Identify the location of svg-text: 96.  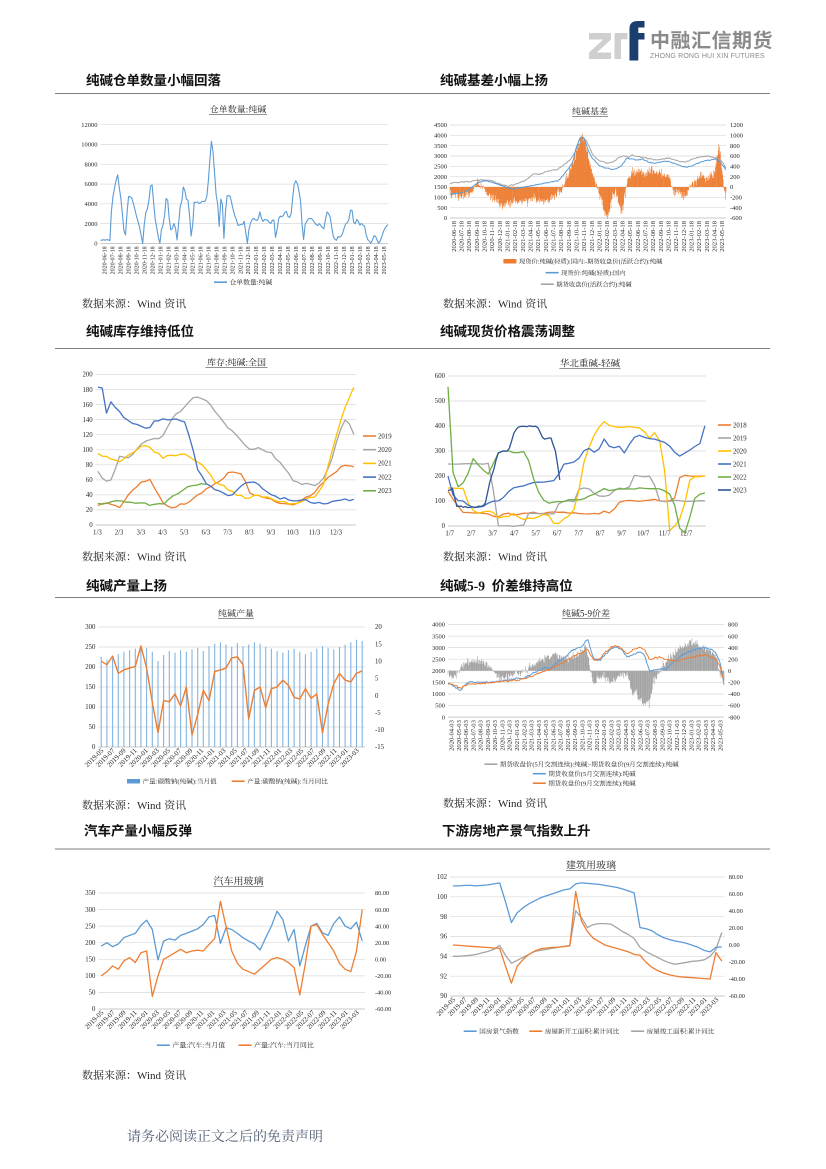
(443, 937).